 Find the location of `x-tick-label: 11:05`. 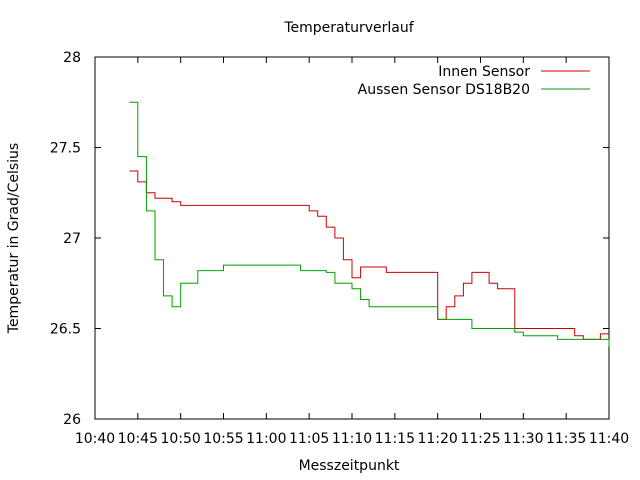

x-tick-label: 11:05 is located at coordinates (309, 439).